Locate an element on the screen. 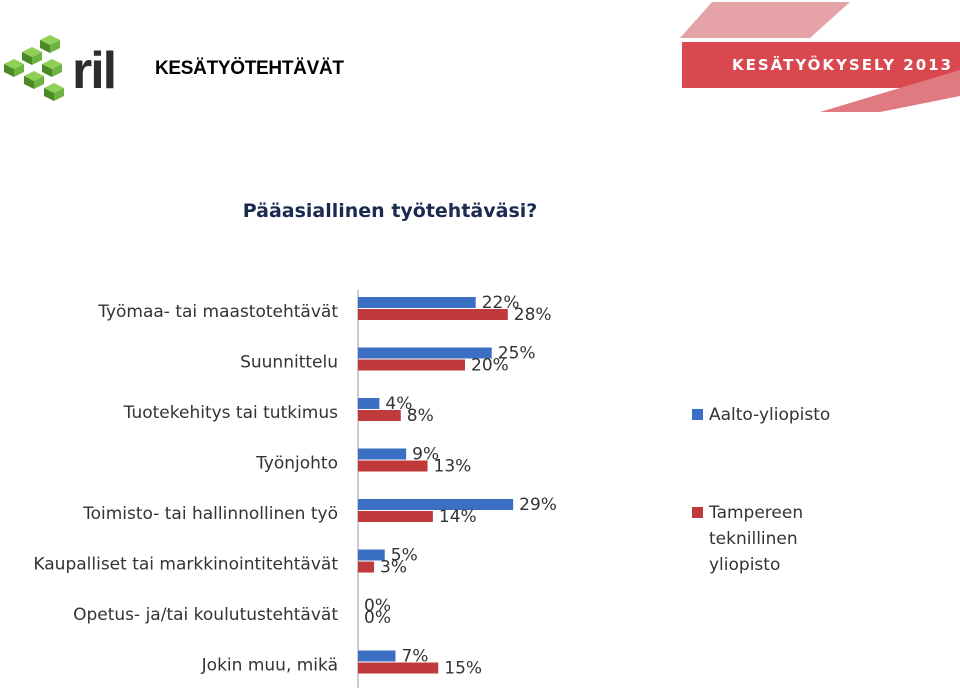 The height and width of the screenshot is (688, 960). data-label: 13% is located at coordinates (453, 467).